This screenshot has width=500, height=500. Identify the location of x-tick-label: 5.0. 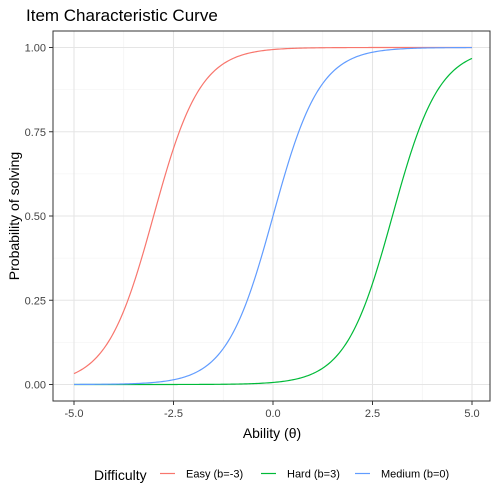
(471, 414).